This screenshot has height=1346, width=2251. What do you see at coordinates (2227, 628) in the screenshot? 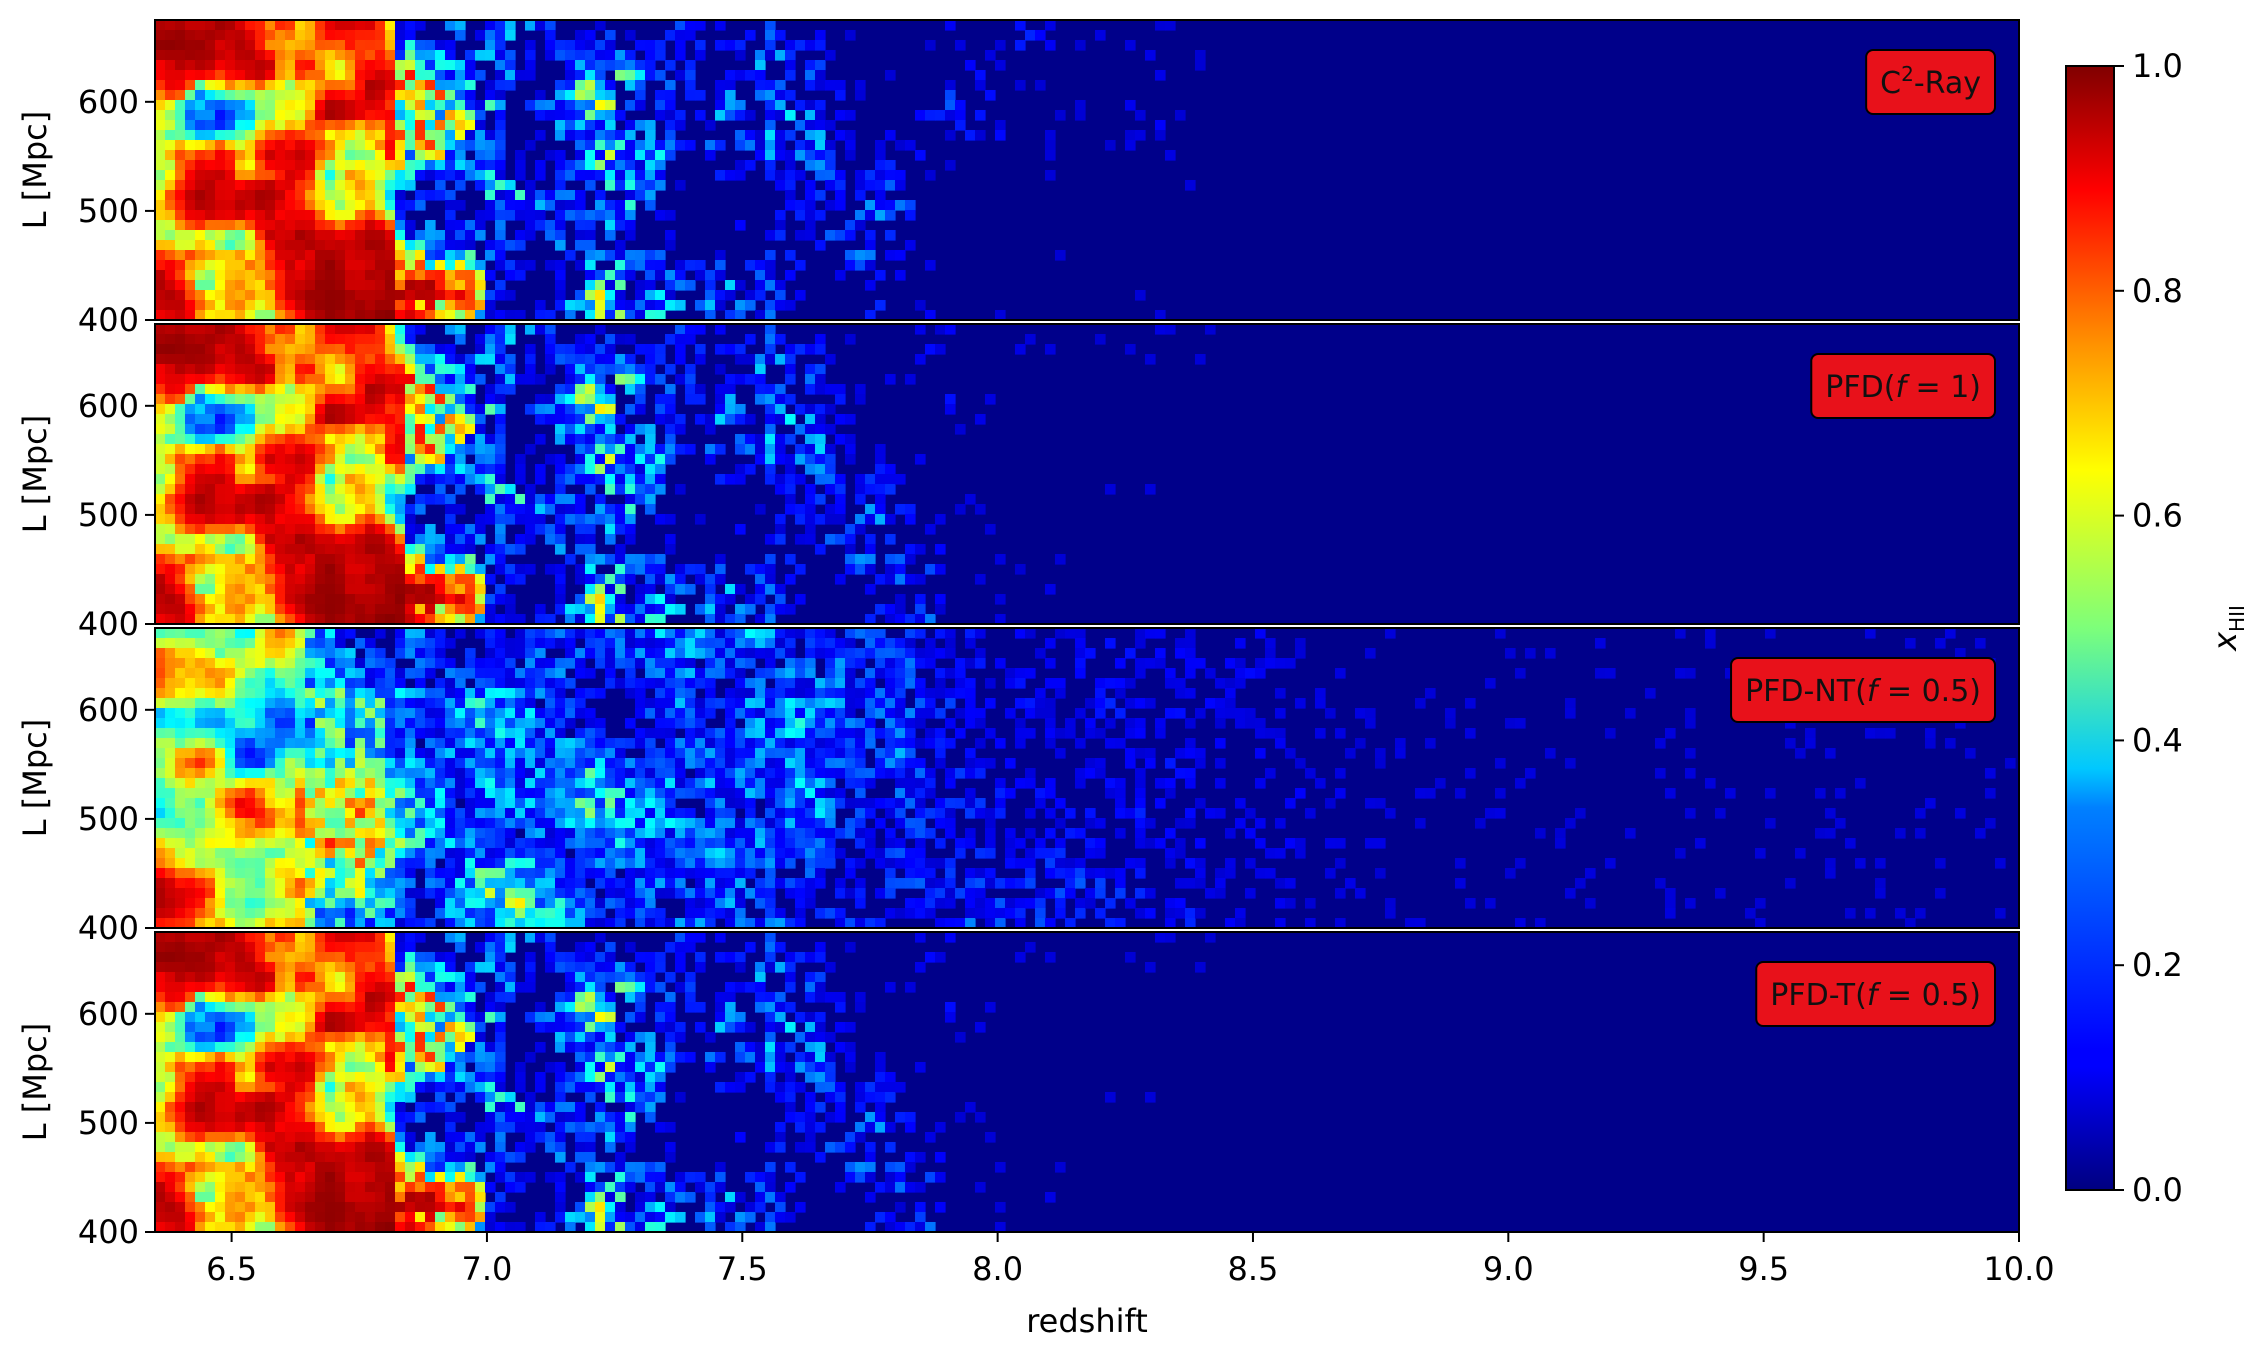
I see `colorbar-label: xHII` at bounding box center [2227, 628].